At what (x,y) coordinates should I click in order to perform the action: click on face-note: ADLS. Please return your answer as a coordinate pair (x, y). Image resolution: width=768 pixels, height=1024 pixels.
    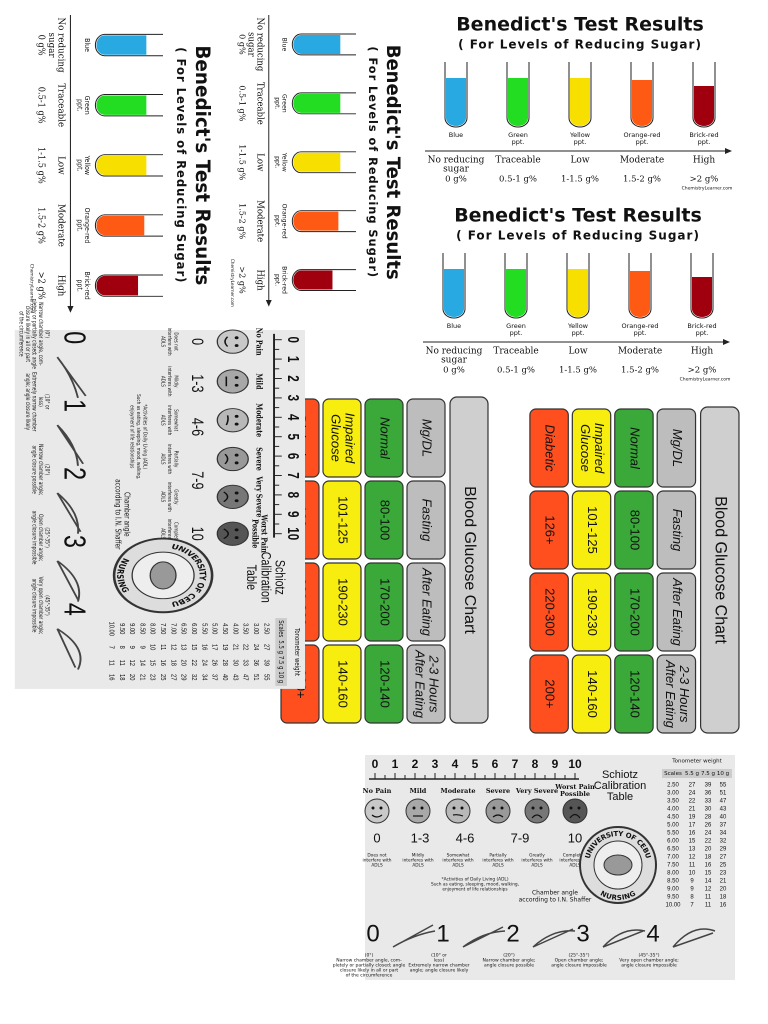
    Looking at the image, I should click on (162, 341).